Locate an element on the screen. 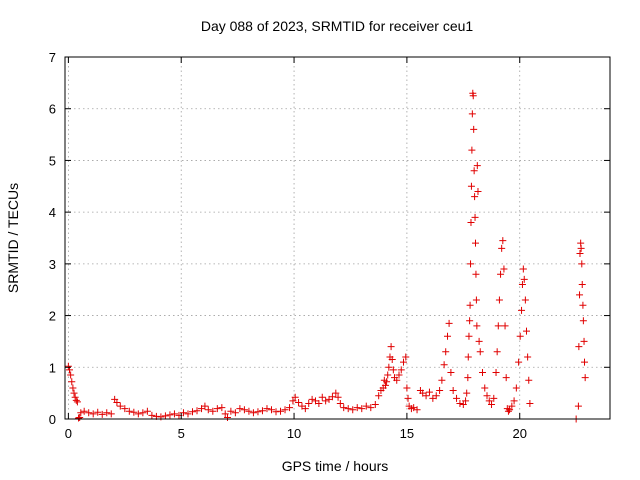  y-tick-label: 1 is located at coordinates (52, 367).